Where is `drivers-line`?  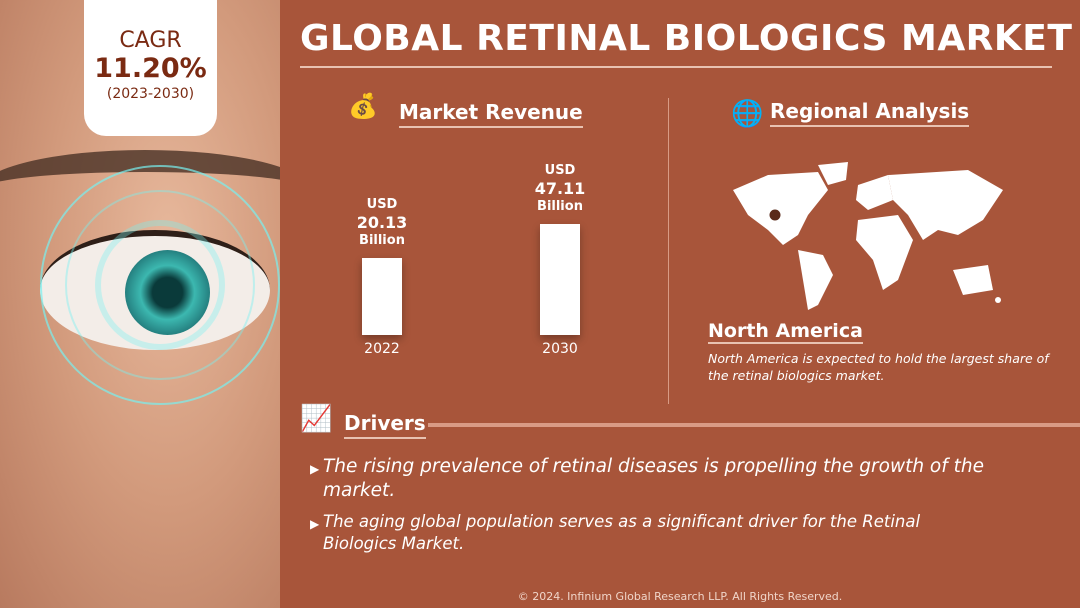 drivers-line is located at coordinates (754, 425).